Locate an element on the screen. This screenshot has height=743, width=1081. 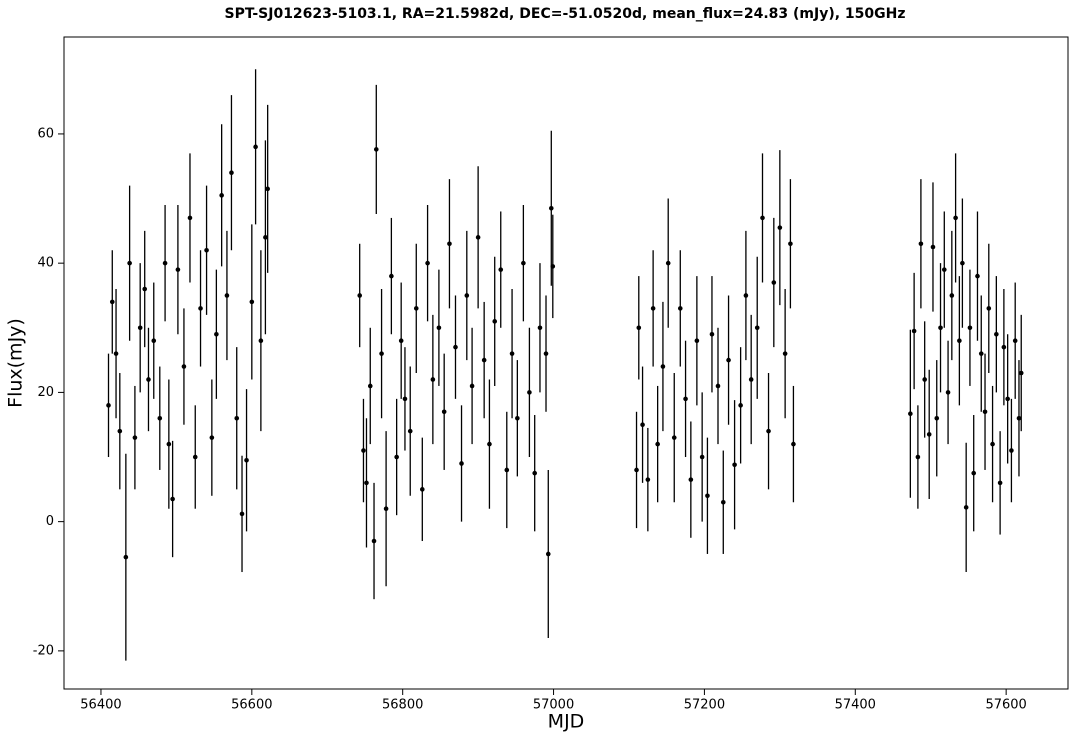
y-tick-label: 20 is located at coordinates (45, 392).